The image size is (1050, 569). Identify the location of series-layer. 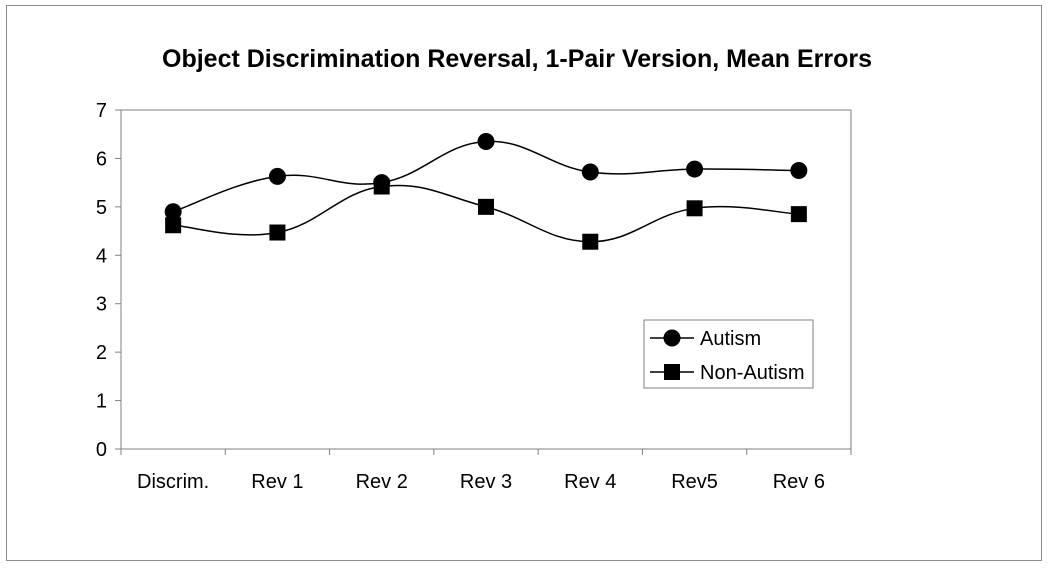
(486, 191).